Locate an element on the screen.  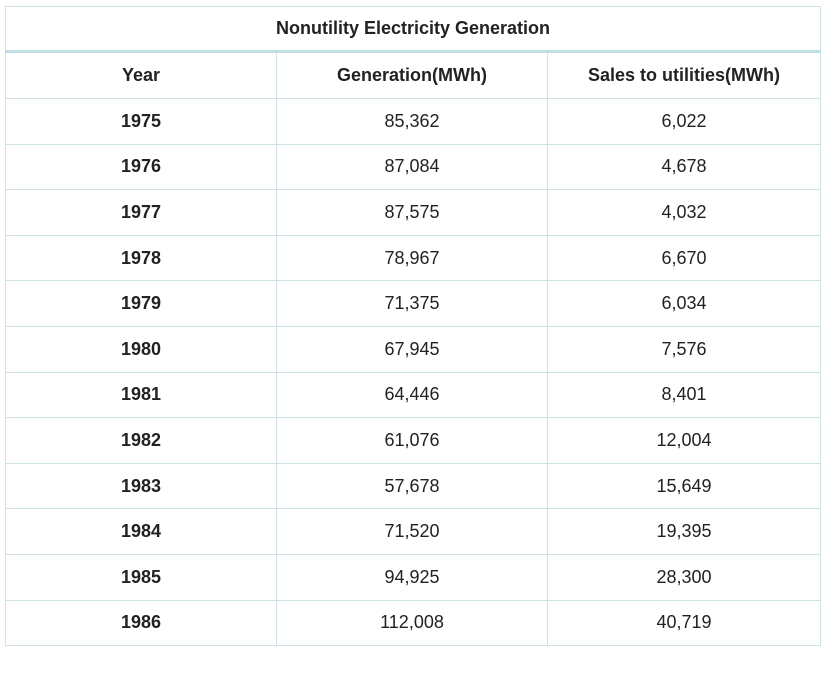
cell-generation: 61,076 is located at coordinates (412, 440).